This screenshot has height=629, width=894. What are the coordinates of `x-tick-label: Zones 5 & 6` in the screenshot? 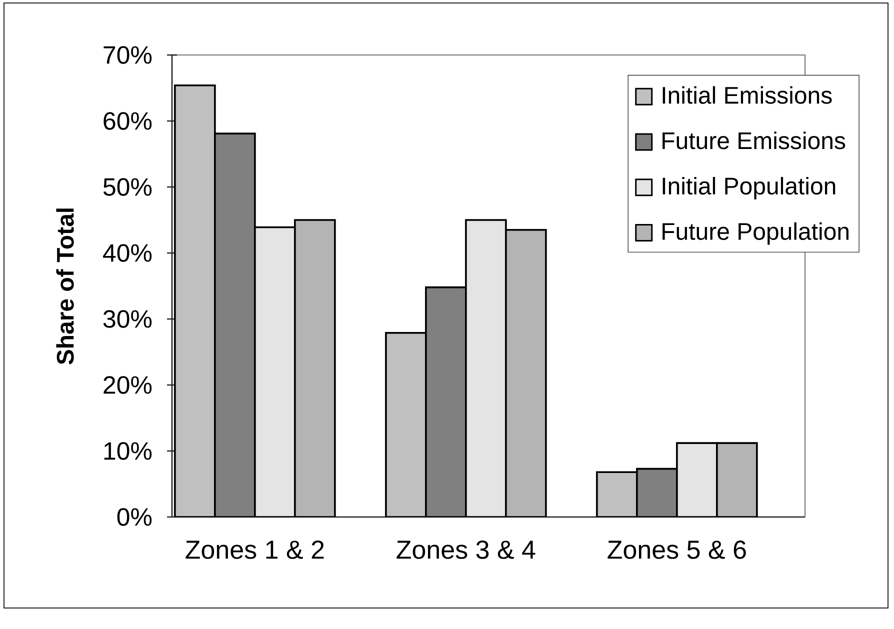 It's located at (677, 549).